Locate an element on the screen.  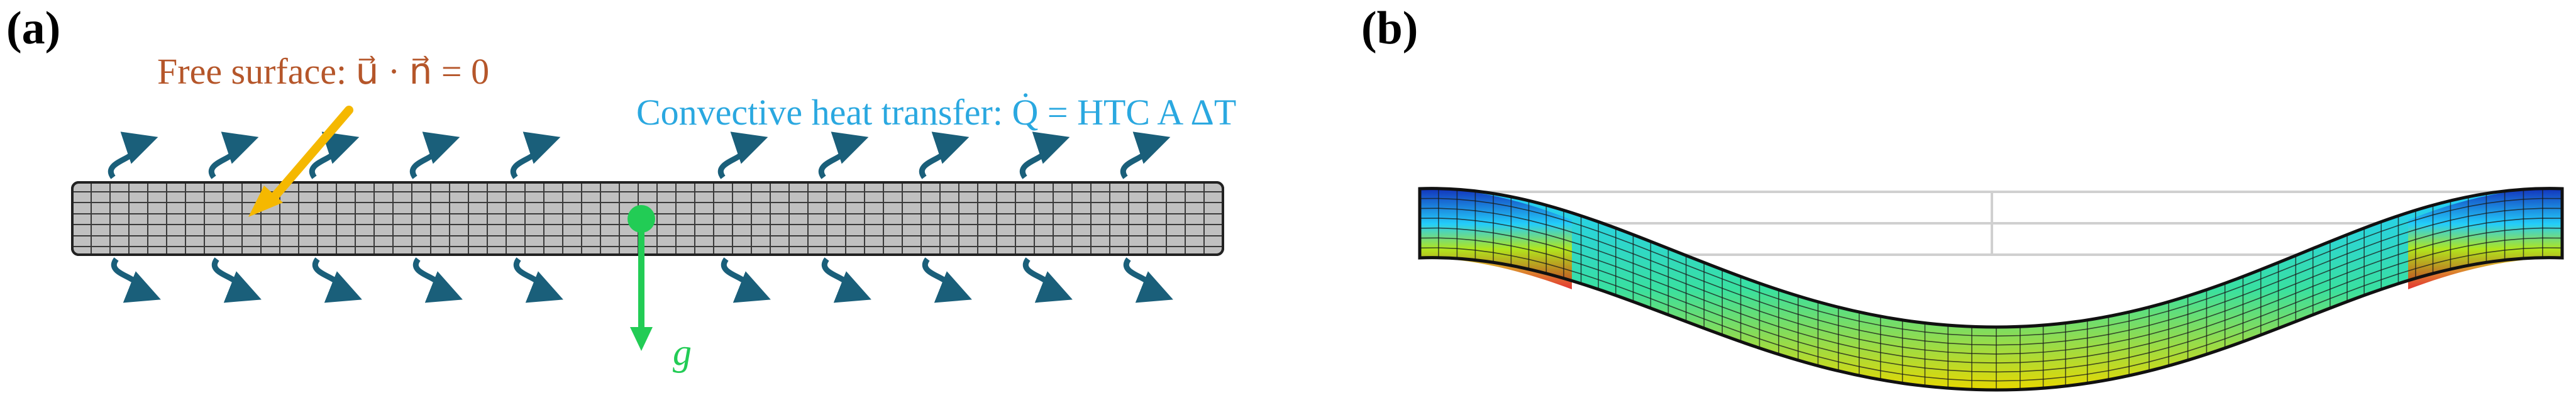
convective-heat-transfer-annotation: Convective heat transfer: Q̇ = HTC A ΔT is located at coordinates (936, 112).